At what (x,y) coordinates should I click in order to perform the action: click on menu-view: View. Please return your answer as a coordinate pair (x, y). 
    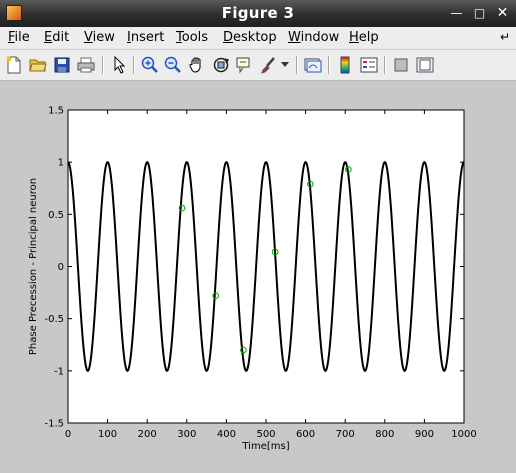
    Looking at the image, I should click on (99, 37).